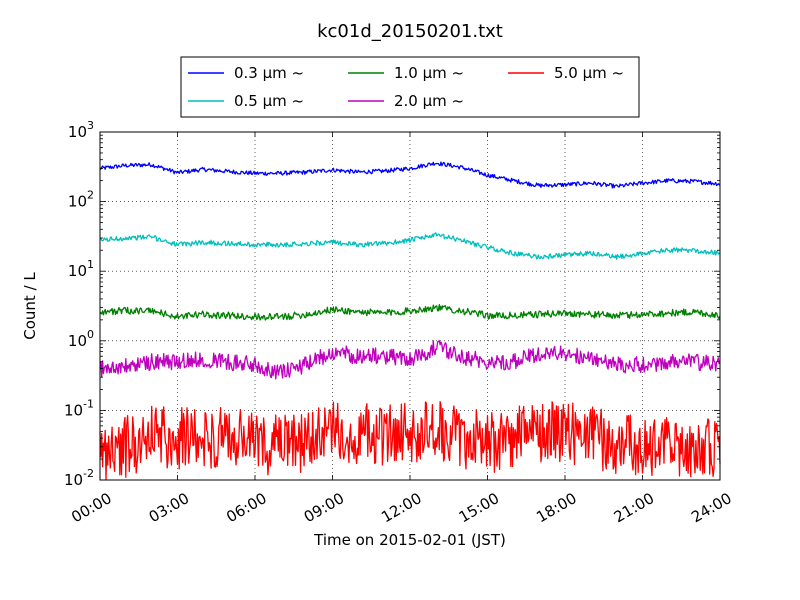 This screenshot has width=800, height=600. I want to click on y-tick-label: 10¹, so click(81, 269).